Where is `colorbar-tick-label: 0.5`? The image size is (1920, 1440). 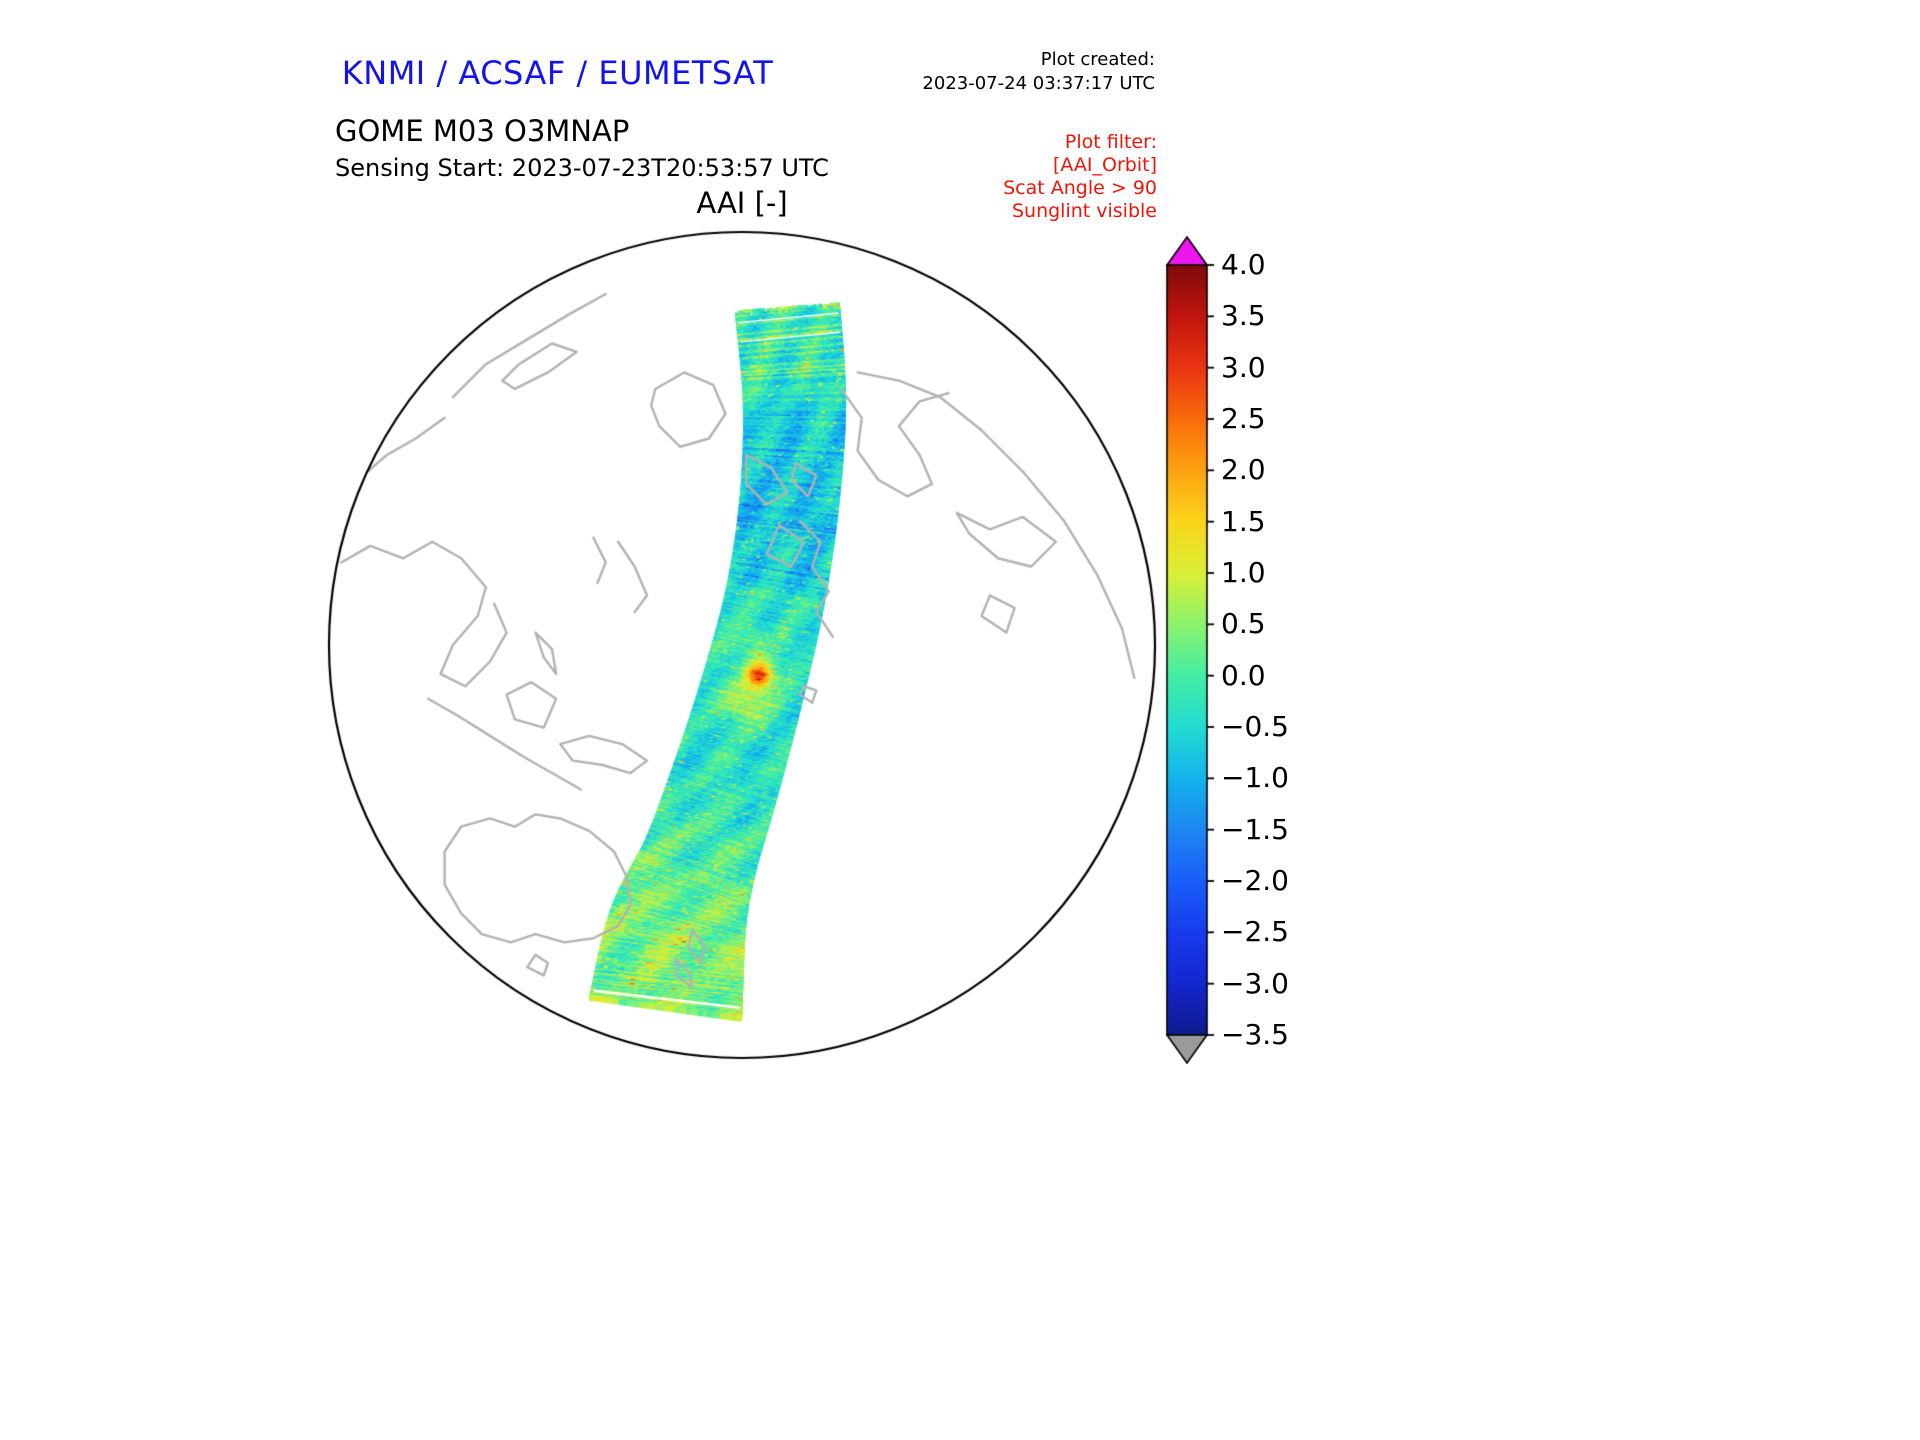 colorbar-tick-label: 0.5 is located at coordinates (1243, 624).